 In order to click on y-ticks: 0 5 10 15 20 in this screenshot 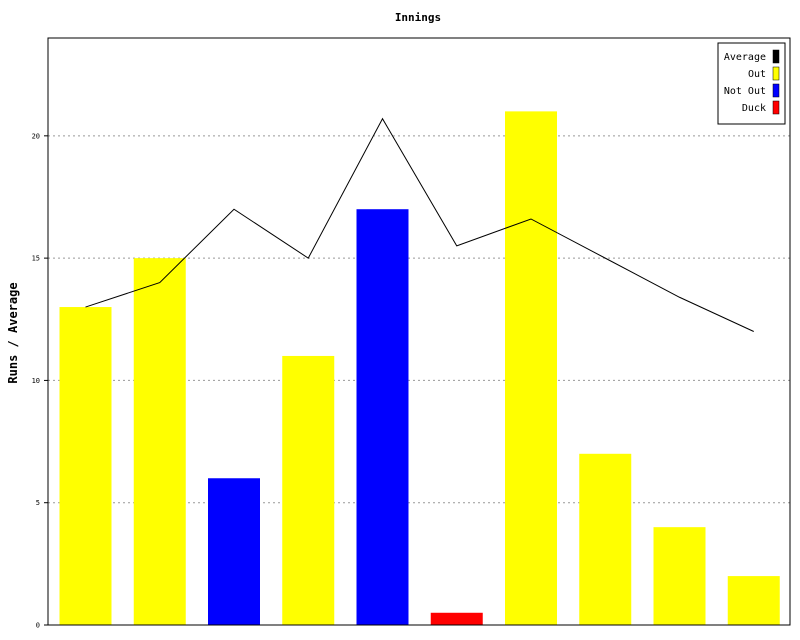, I will do `click(40, 381)`.